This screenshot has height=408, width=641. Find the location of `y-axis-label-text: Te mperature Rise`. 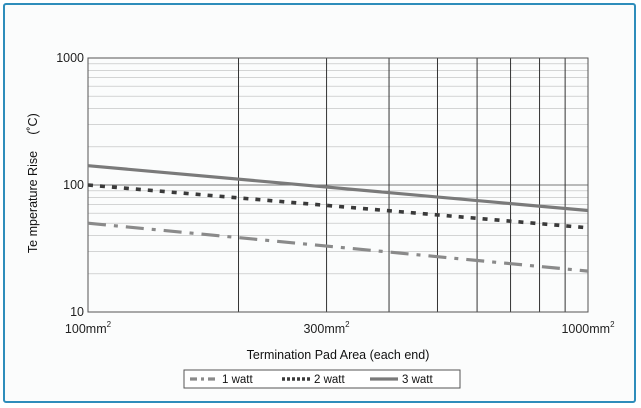

y-axis-label-text: Te mperature Rise is located at coordinates (33, 202).